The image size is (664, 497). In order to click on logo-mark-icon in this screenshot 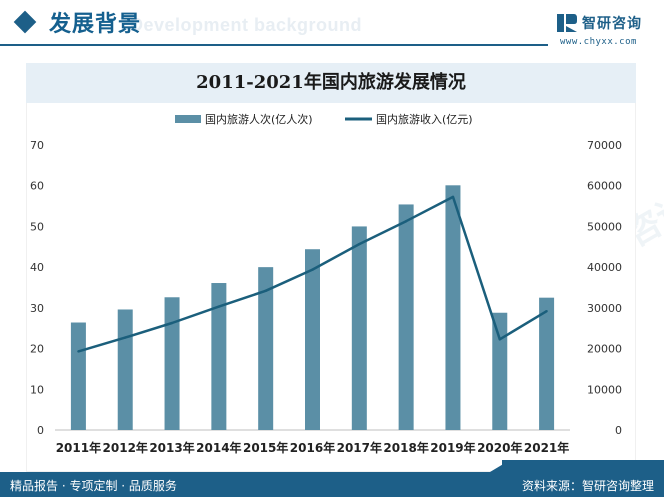, I will do `click(567, 23)`.